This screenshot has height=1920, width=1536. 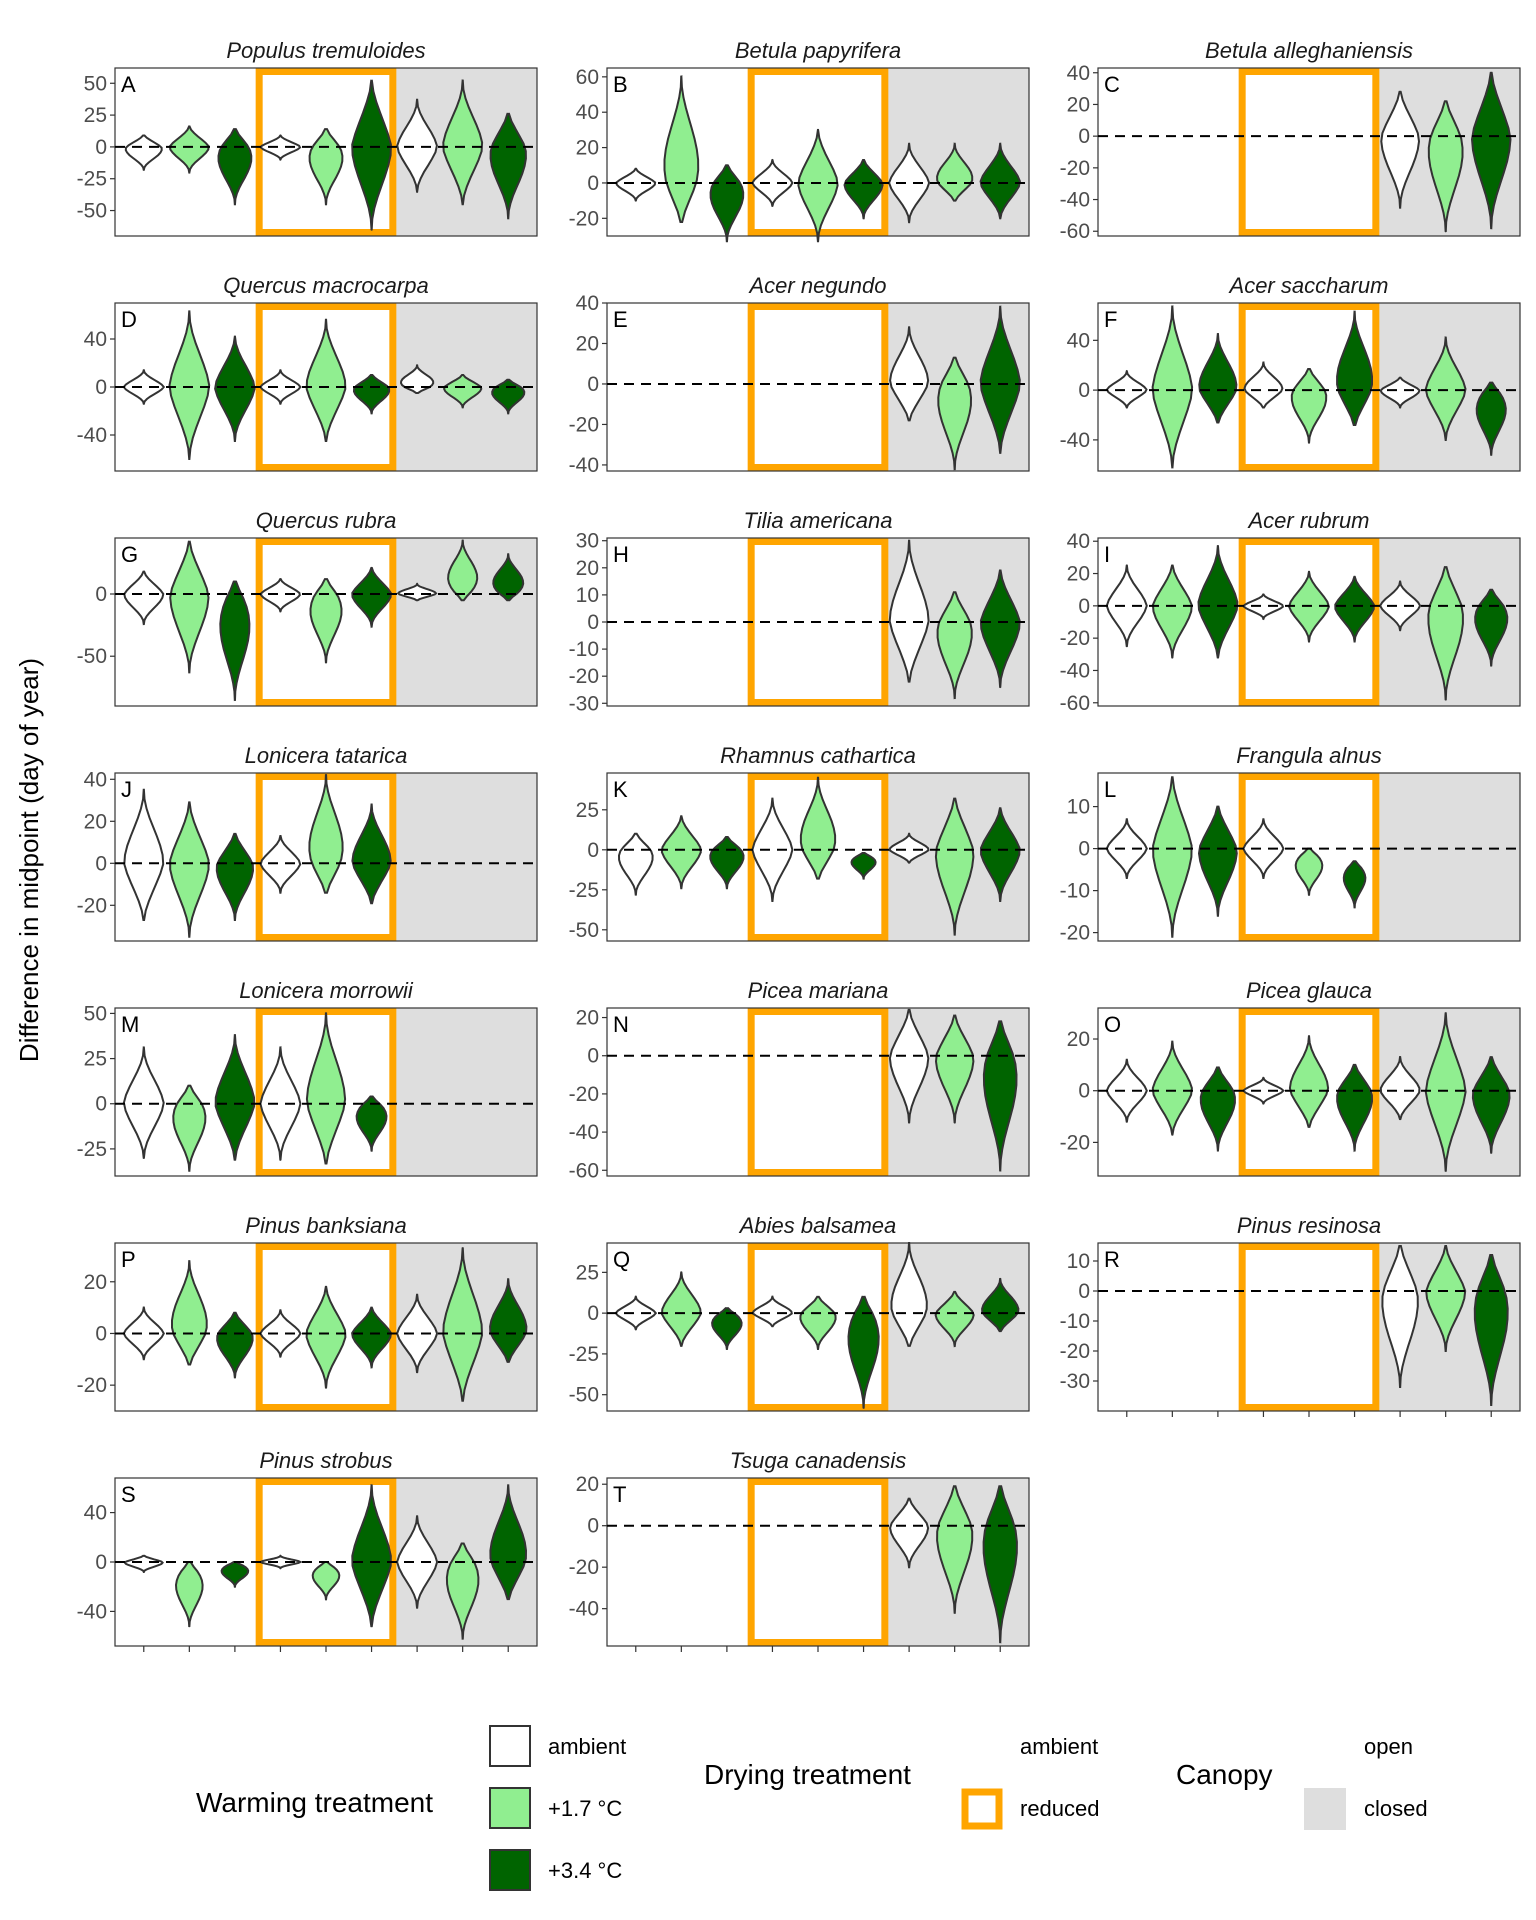 I want to click on panel-letter: F, so click(x=1110, y=319).